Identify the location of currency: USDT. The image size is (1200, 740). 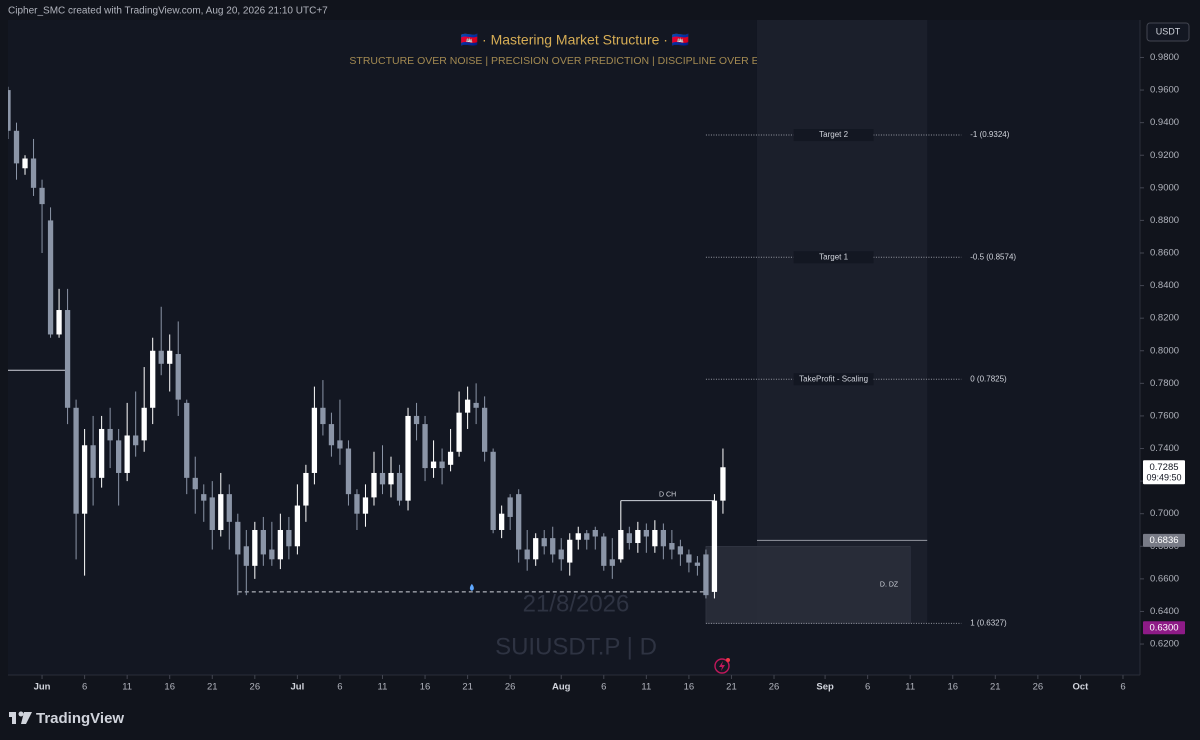
(1168, 31).